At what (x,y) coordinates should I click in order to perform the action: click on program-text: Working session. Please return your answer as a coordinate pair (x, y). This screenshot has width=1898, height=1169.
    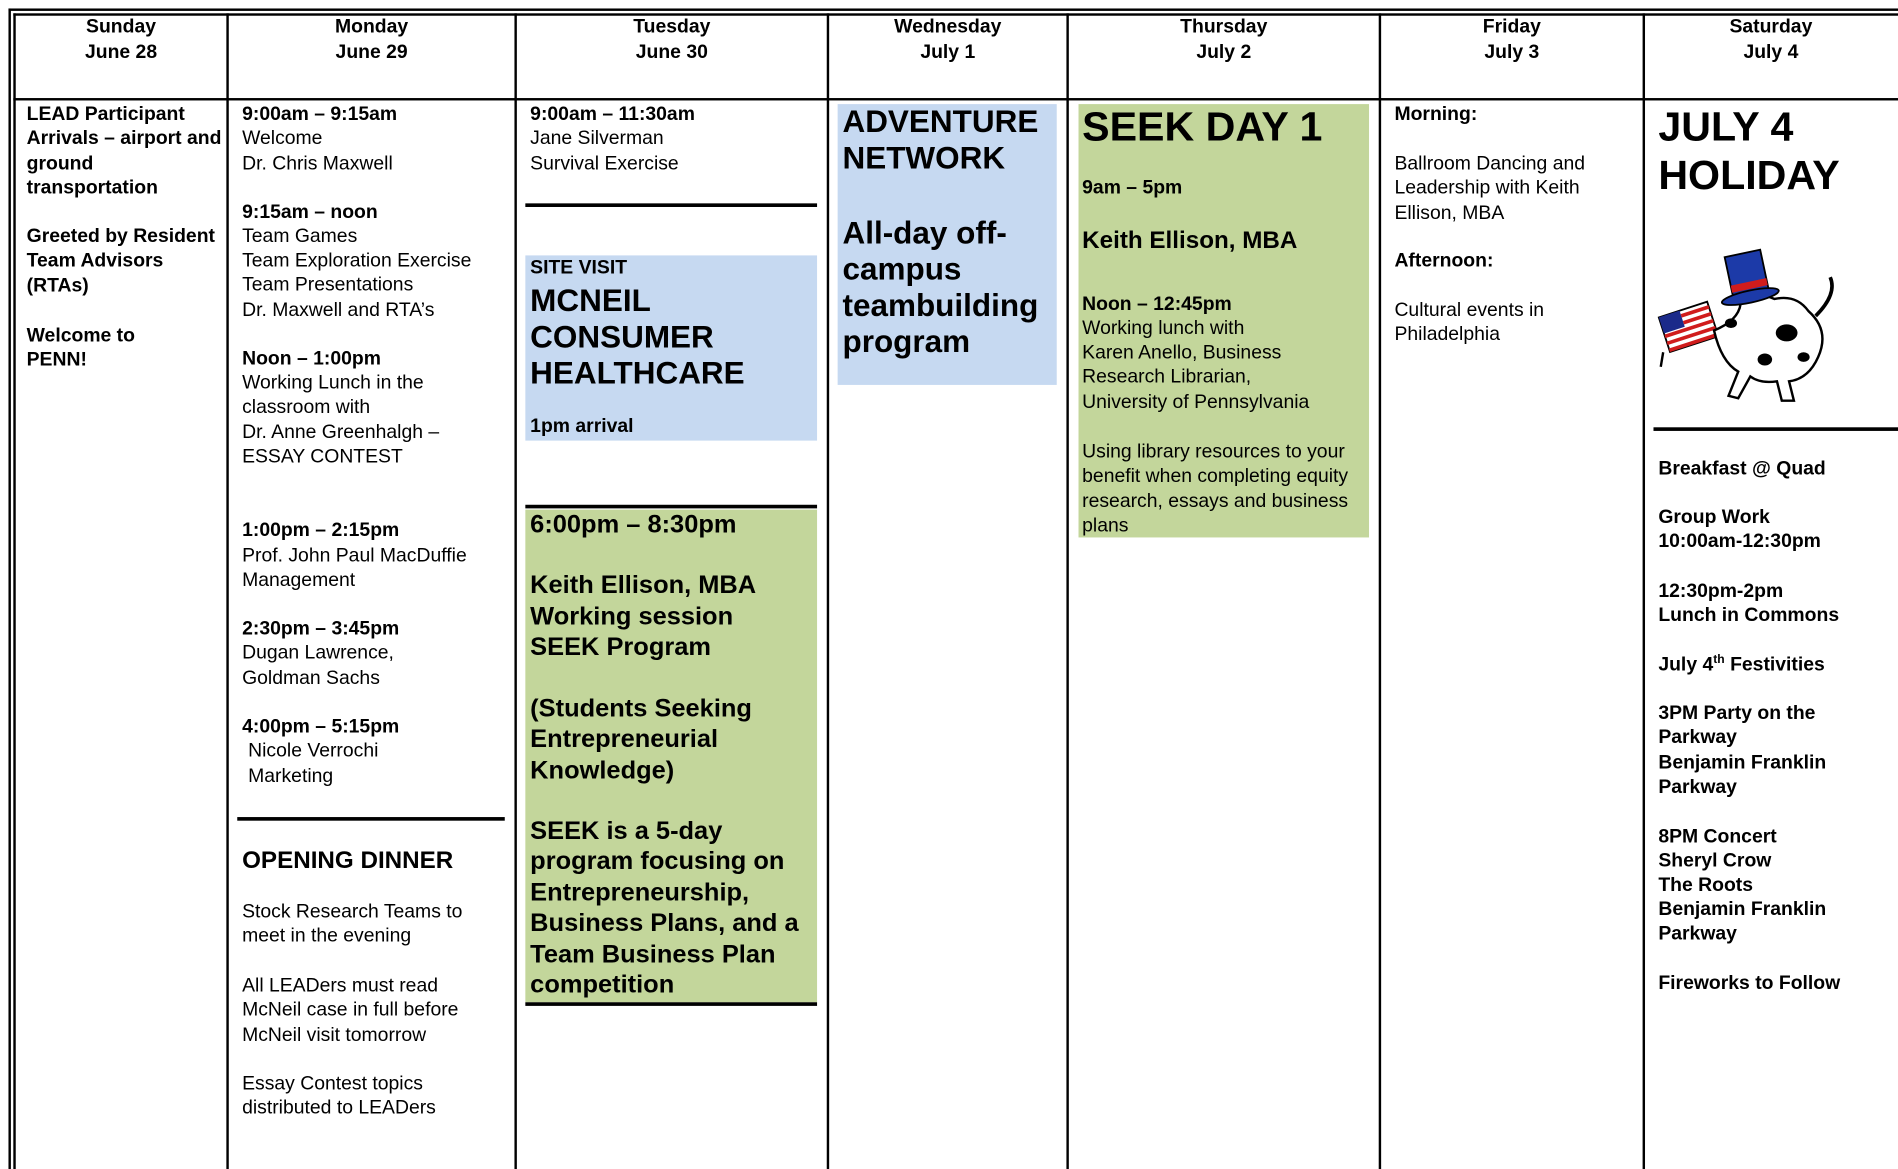
    Looking at the image, I should click on (632, 616).